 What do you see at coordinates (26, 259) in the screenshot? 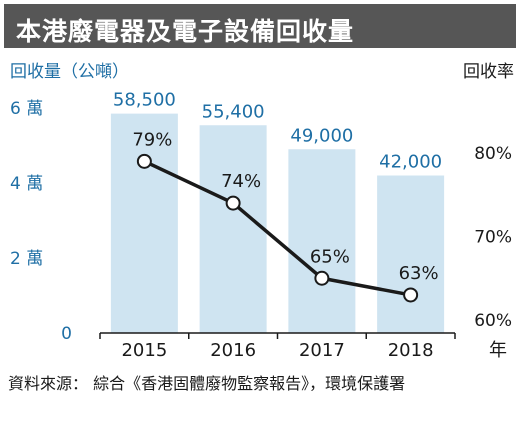
I see `y-tick-label: 2 萬` at bounding box center [26, 259].